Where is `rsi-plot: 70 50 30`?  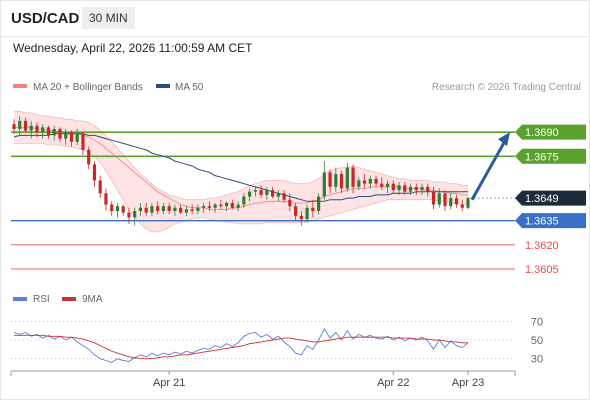 rsi-plot: 70 50 30 is located at coordinates (277, 341).